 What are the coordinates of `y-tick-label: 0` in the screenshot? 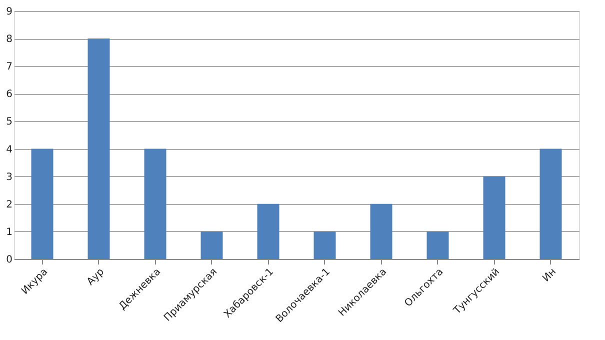 It's located at (9, 260).